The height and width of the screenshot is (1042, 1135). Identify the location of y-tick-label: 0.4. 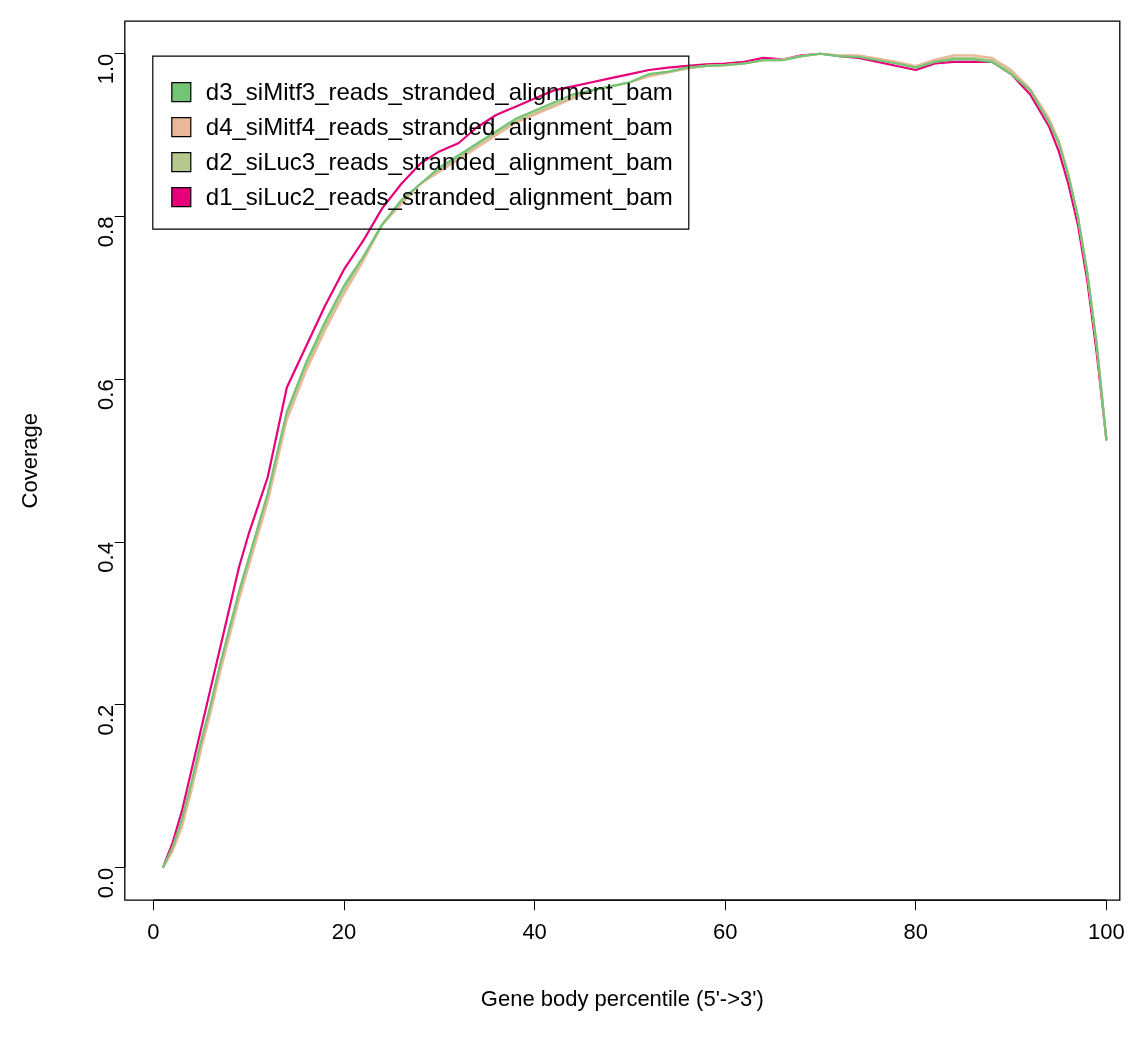
(105, 557).